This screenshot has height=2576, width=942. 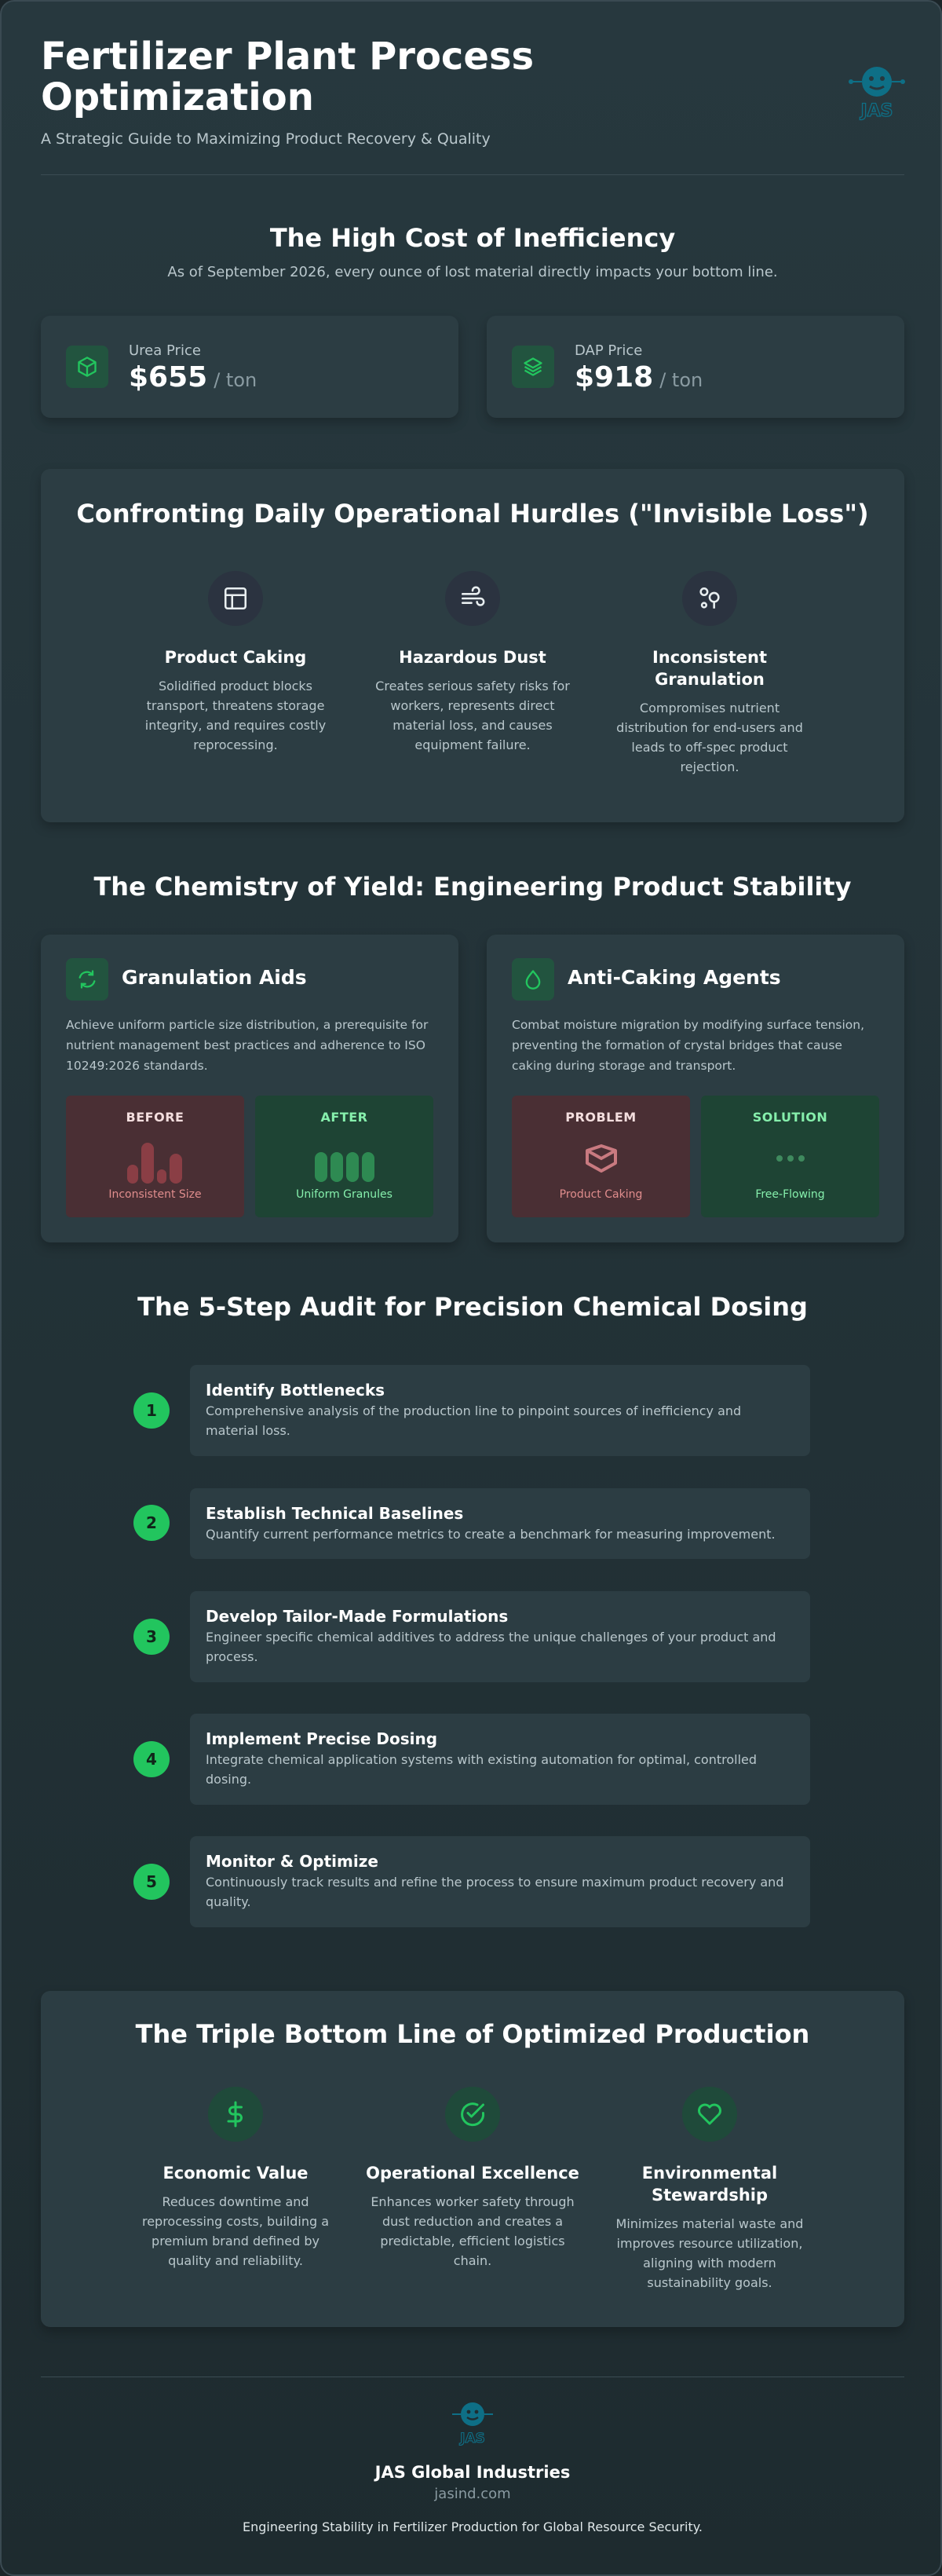 I want to click on solution-tile: SOLUTION Free-Flowing, so click(x=790, y=1156).